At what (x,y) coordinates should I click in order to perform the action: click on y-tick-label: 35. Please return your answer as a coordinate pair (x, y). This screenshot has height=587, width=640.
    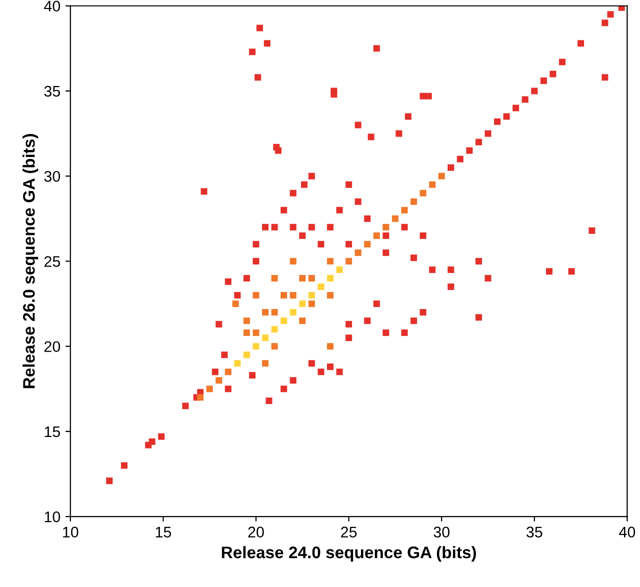
    Looking at the image, I should click on (52, 91).